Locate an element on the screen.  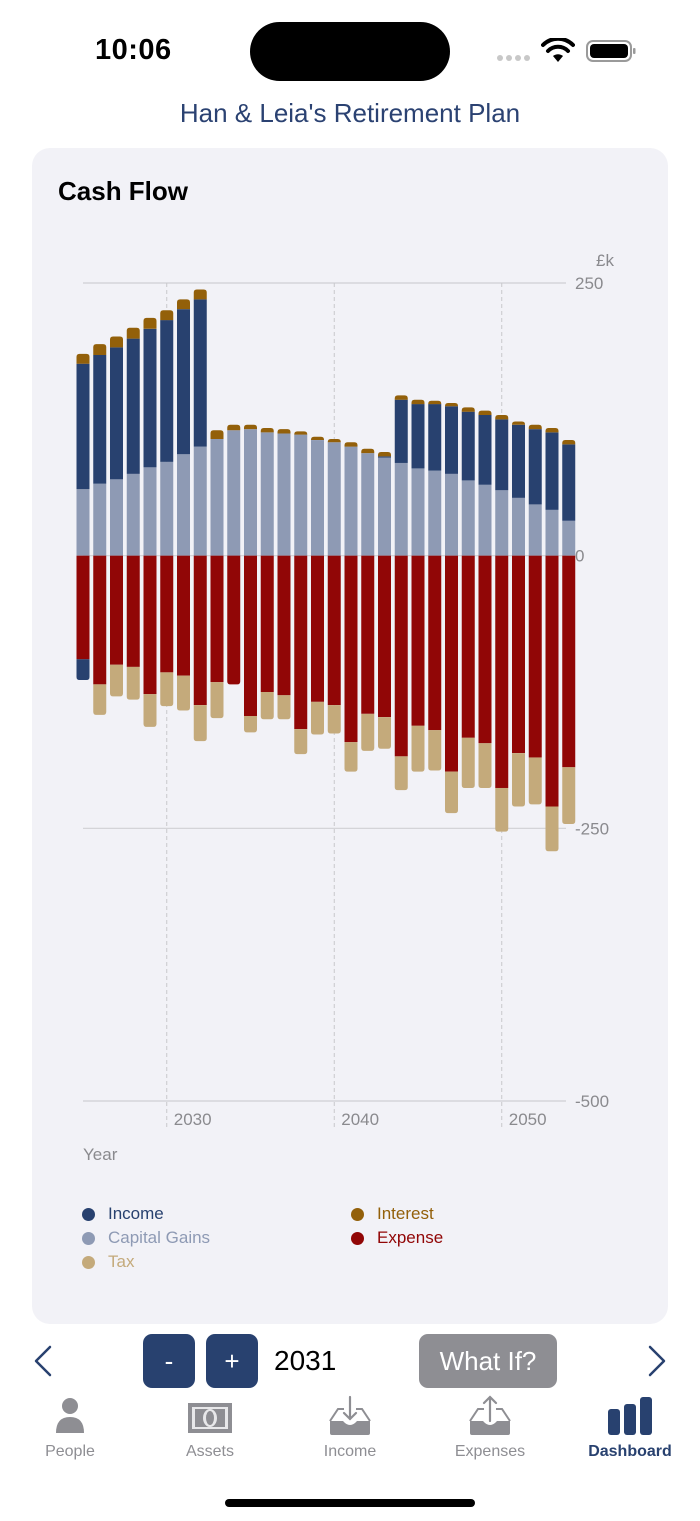
legend-label: Interest is located at coordinates (405, 1213).